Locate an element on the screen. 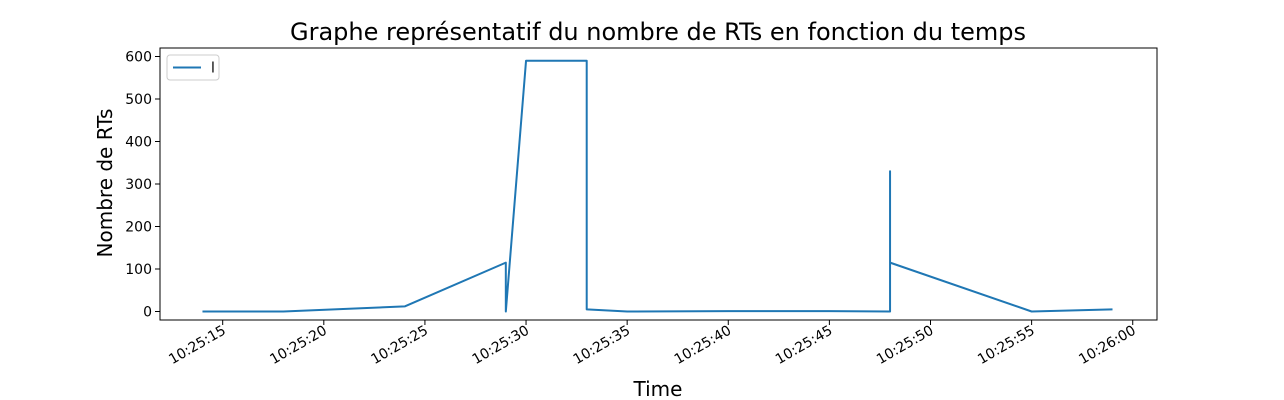 The image size is (1284, 400). x-tick-label: 10:25:15 is located at coordinates (197, 345).